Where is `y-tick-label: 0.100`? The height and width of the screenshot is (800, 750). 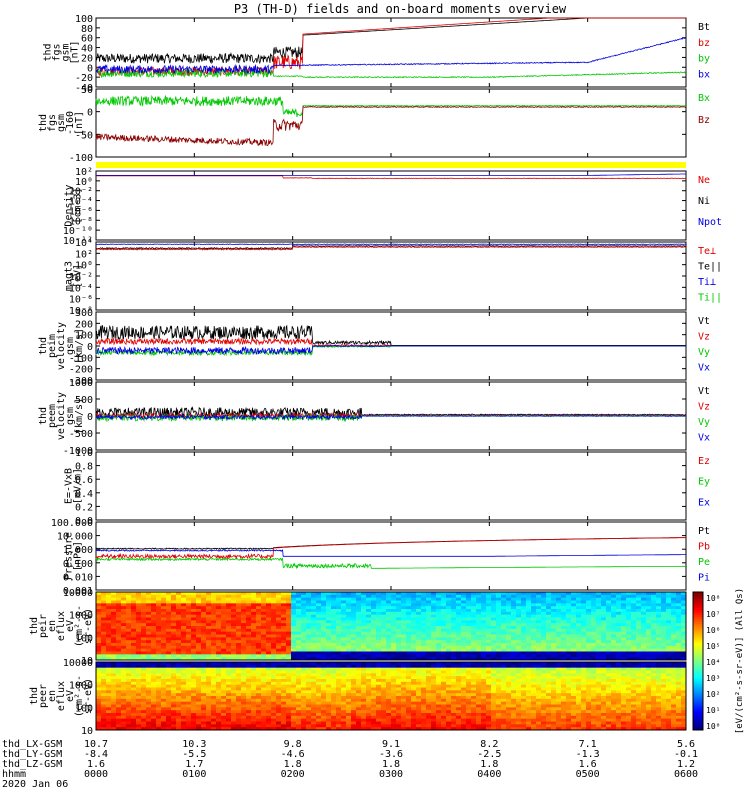 y-tick-label: 0.100 is located at coordinates (78, 564).